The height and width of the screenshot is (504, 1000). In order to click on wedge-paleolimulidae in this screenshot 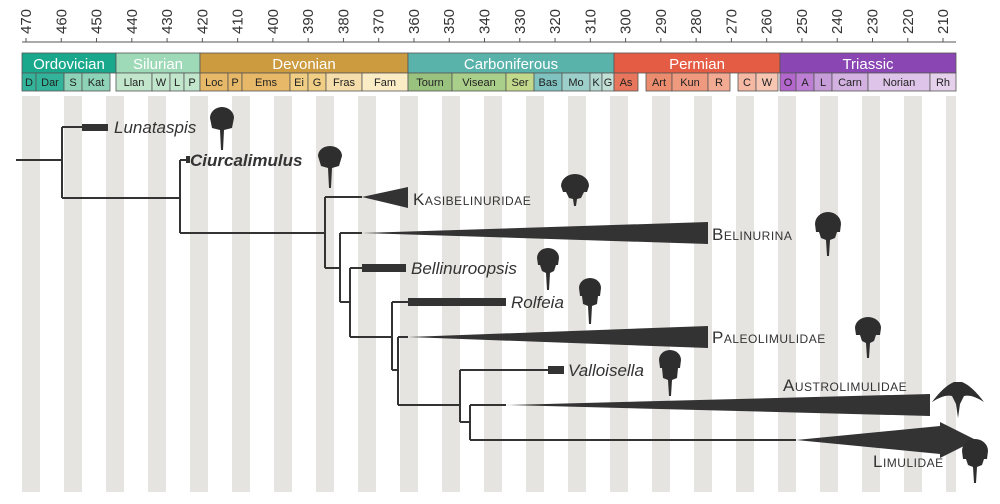, I will do `click(558, 337)`.